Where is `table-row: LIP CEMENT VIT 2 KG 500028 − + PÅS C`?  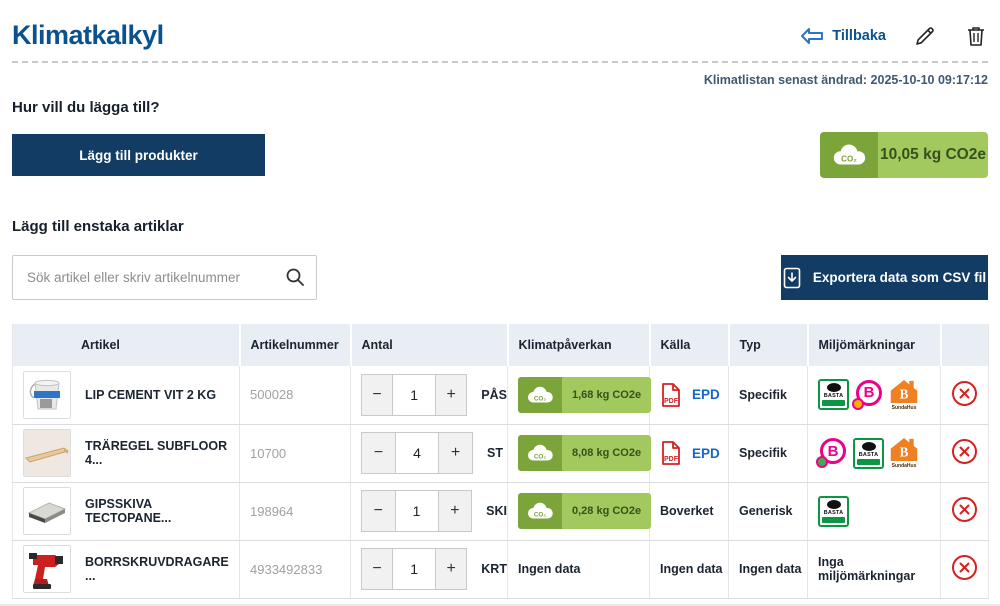 table-row: LIP CEMENT VIT 2 KG 500028 − + PÅS C is located at coordinates (500, 395).